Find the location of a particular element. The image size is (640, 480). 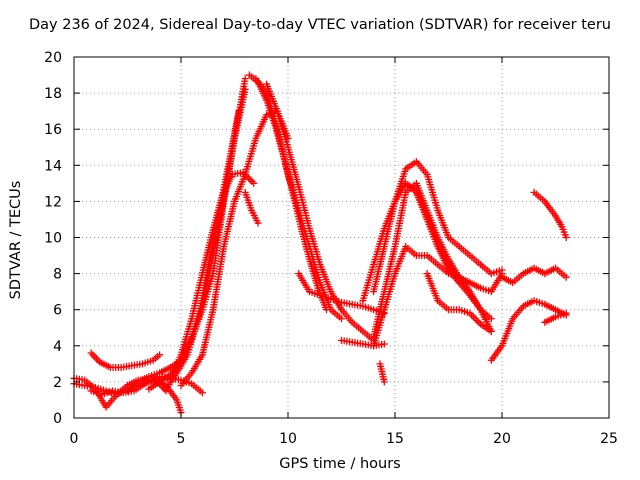

y-tick-label: 20 is located at coordinates (53, 58).